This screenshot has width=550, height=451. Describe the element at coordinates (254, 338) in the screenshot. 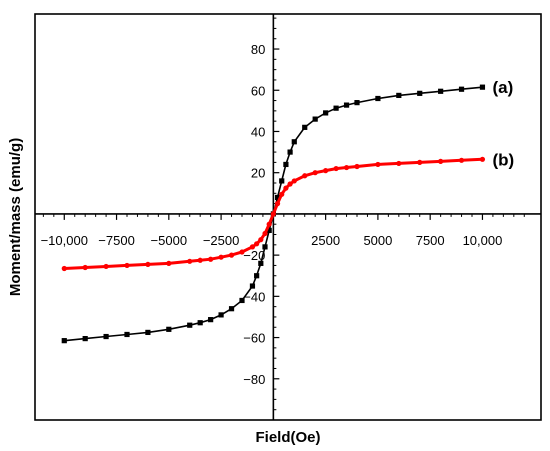

I see `y-tick-label: −60` at that location.